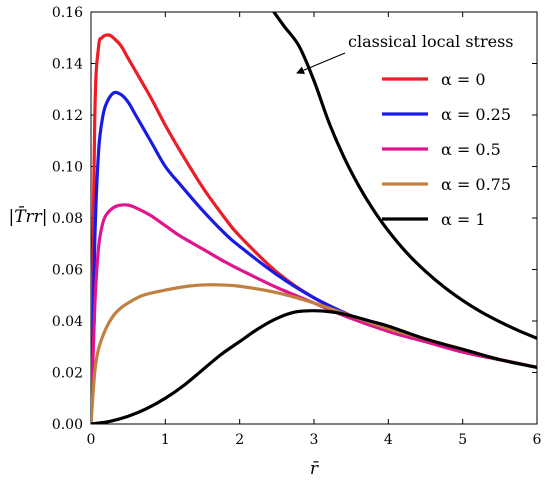  I want to click on y-tick-label: 0.06, so click(67, 271).